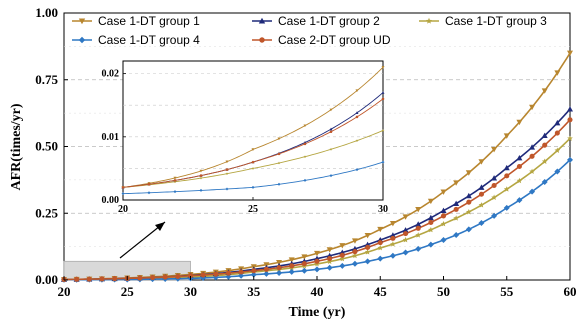 The height and width of the screenshot is (324, 577). I want to click on x-tick-label: 50, so click(443, 291).